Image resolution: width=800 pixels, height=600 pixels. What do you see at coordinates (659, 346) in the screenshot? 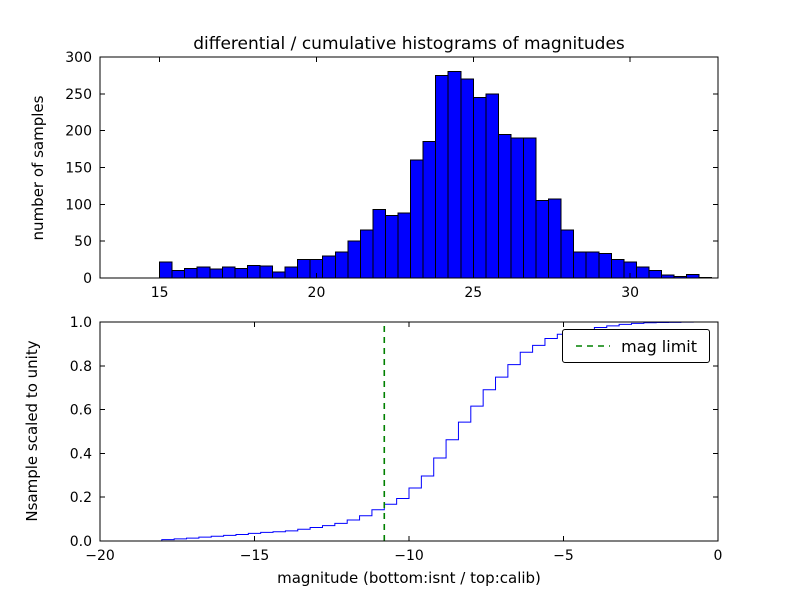
I see `legend-label: mag limit` at bounding box center [659, 346].